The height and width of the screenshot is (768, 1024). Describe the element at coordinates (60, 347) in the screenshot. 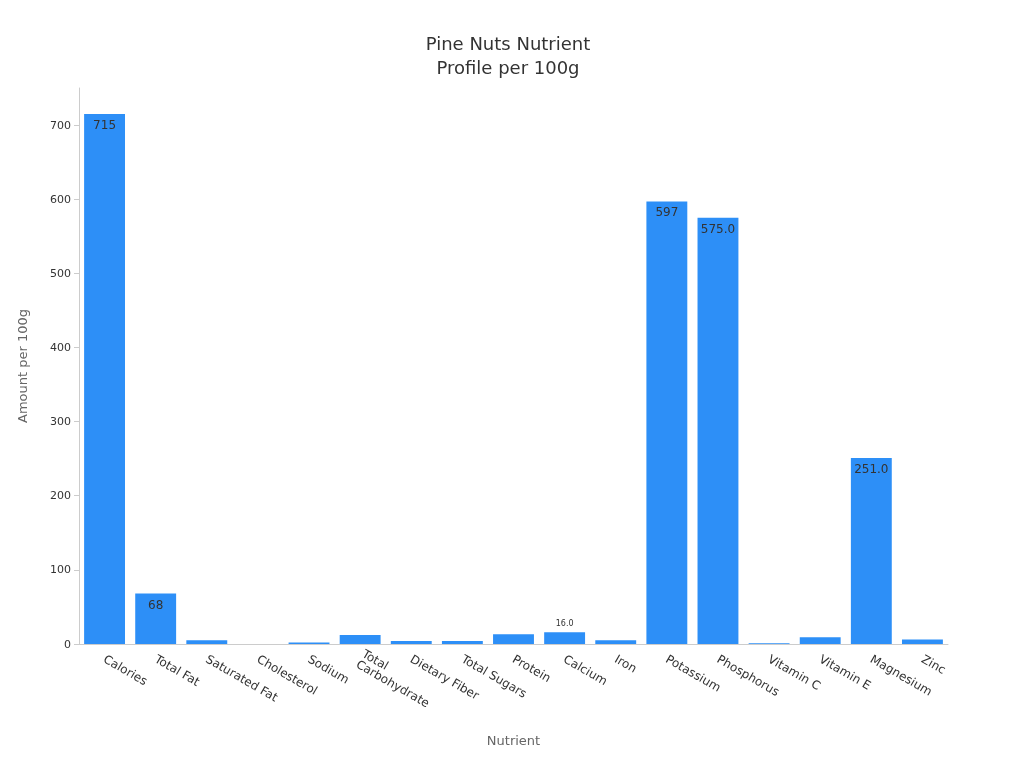

I see `y-tick-label: 400` at that location.